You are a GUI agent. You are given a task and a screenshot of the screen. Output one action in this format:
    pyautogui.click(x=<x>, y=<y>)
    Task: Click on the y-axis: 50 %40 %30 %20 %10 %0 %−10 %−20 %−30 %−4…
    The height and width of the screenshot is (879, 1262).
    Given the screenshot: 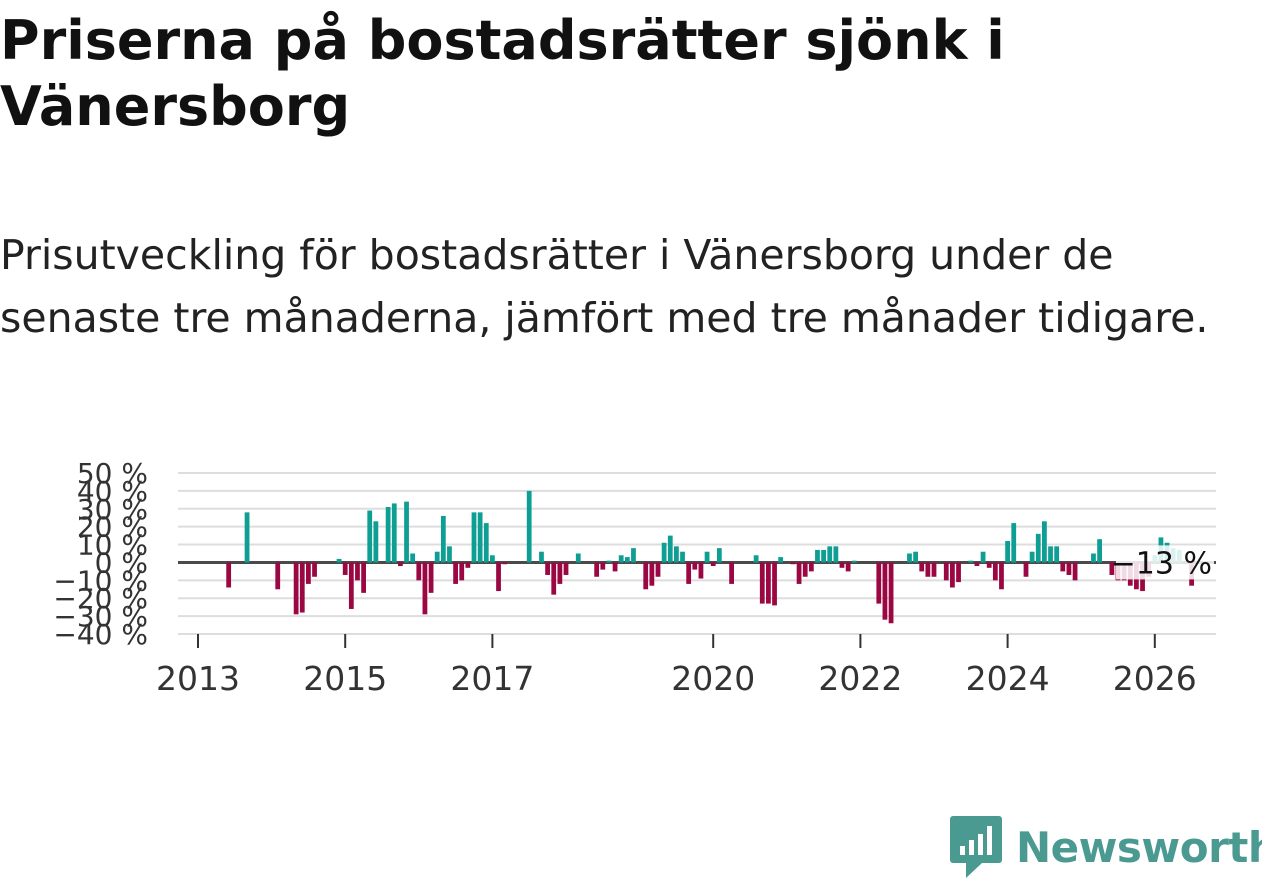 What is the action you would take?
    pyautogui.click(x=100, y=554)
    